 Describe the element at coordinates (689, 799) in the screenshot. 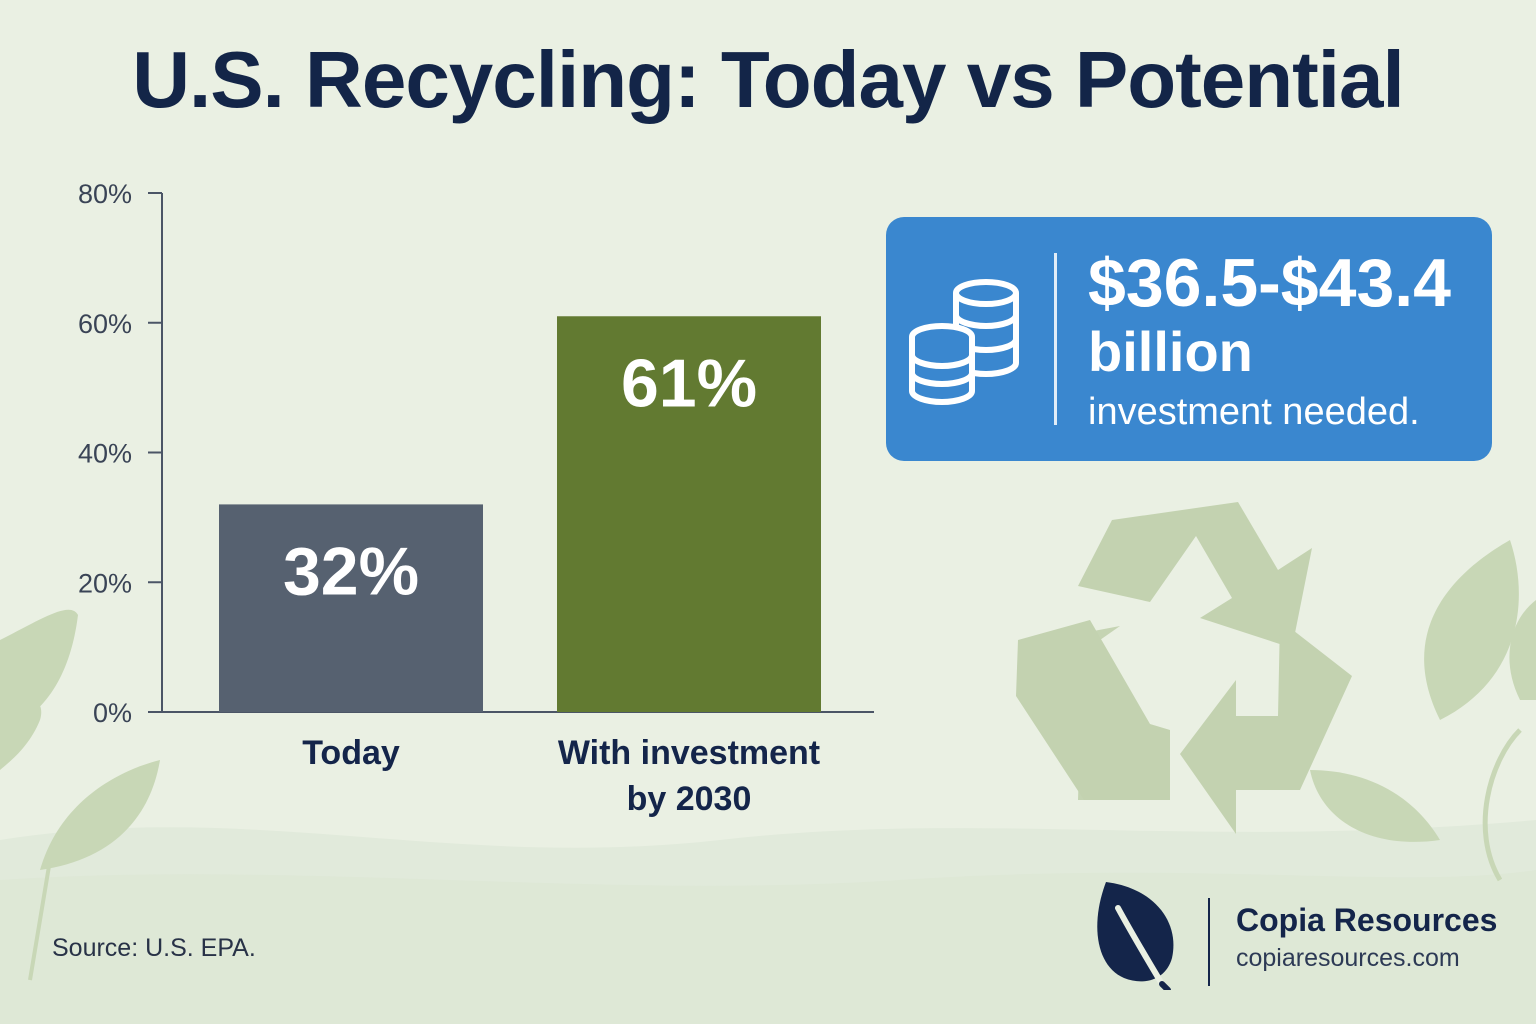

I see `x-tick-label: by 2030` at that location.